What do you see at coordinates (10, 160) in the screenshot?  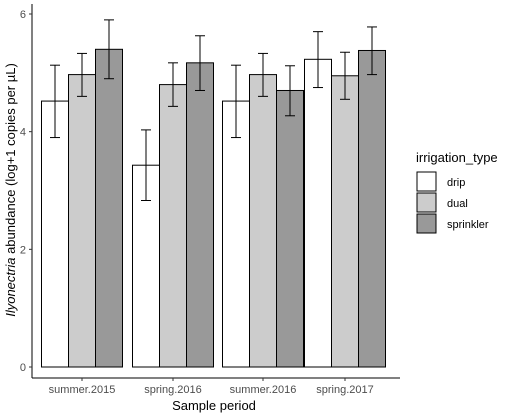 I see `y-axis-title-rest: abundance (log+1 copies per µL)` at bounding box center [10, 160].